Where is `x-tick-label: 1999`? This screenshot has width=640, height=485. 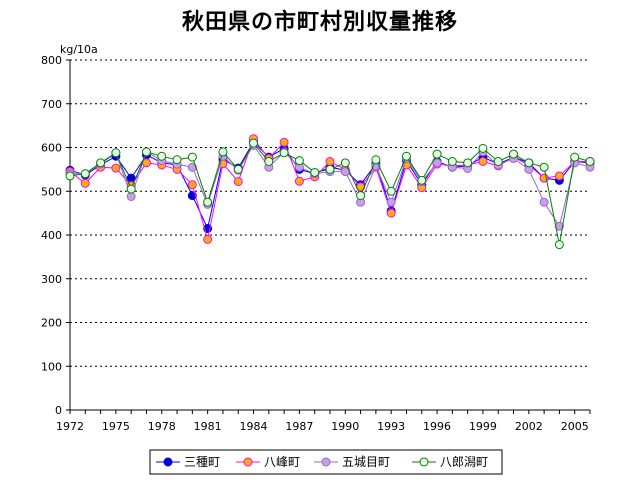
x-tick-label: 1999 is located at coordinates (483, 426).